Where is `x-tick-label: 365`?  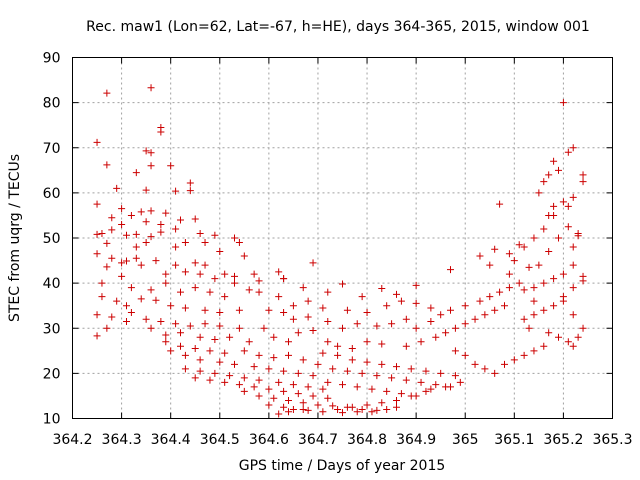 x-tick-label: 365 is located at coordinates (465, 440).